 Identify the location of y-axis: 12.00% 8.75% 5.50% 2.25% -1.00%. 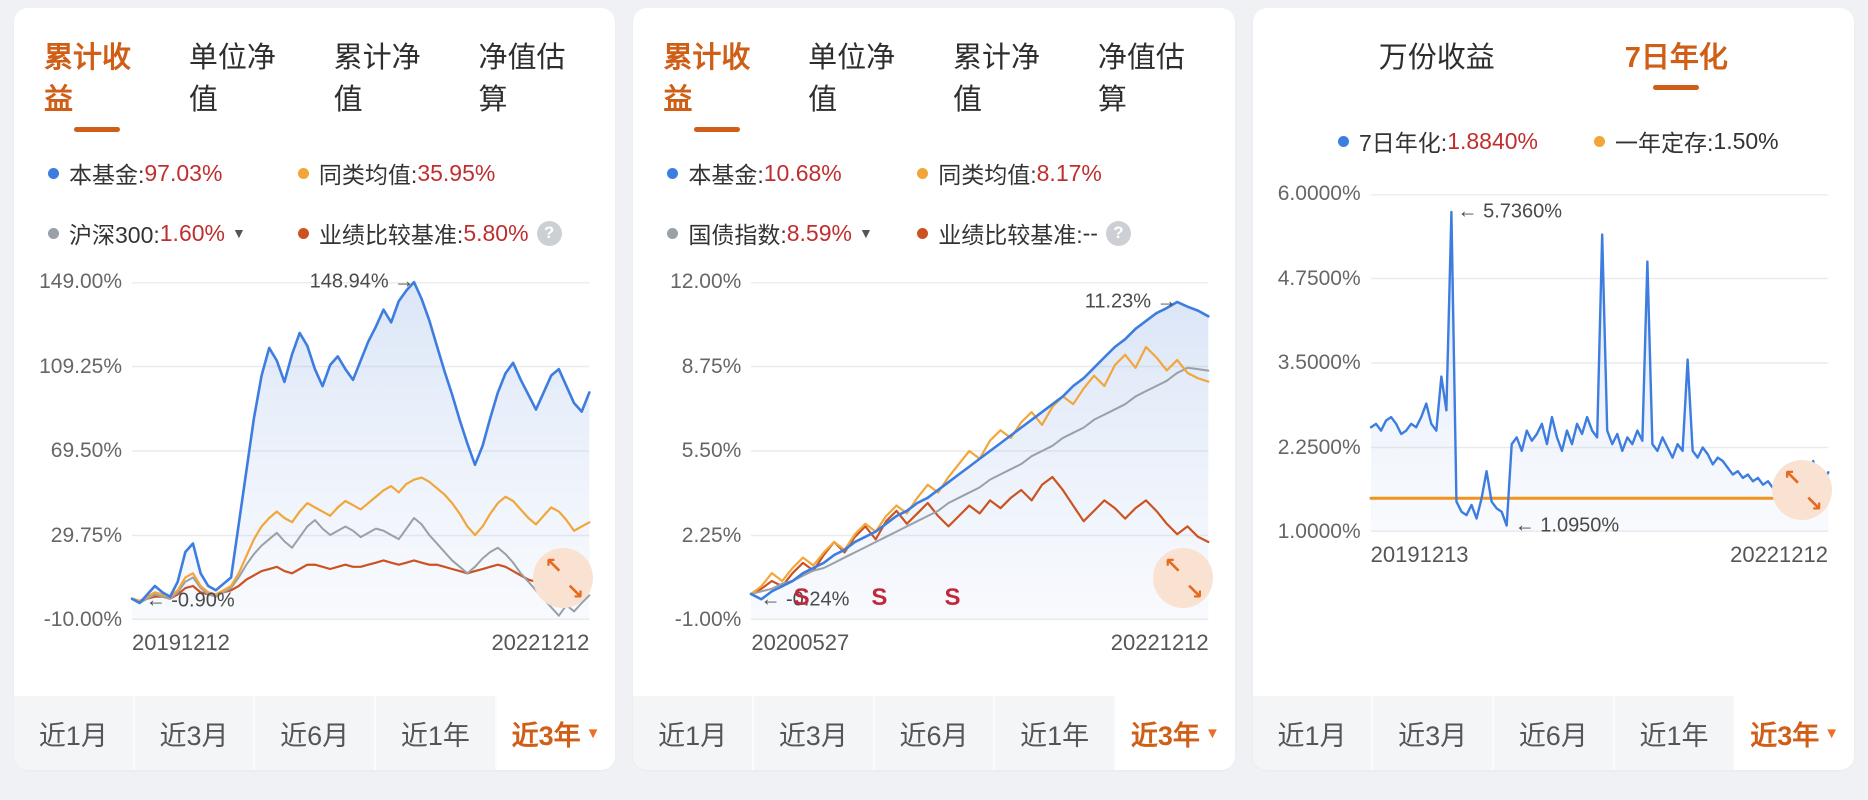
(692, 450).